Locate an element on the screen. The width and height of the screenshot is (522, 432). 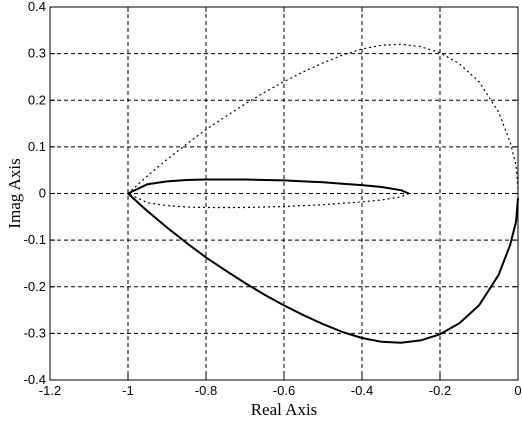
x-axis-label: Real Axis is located at coordinates (284, 409).